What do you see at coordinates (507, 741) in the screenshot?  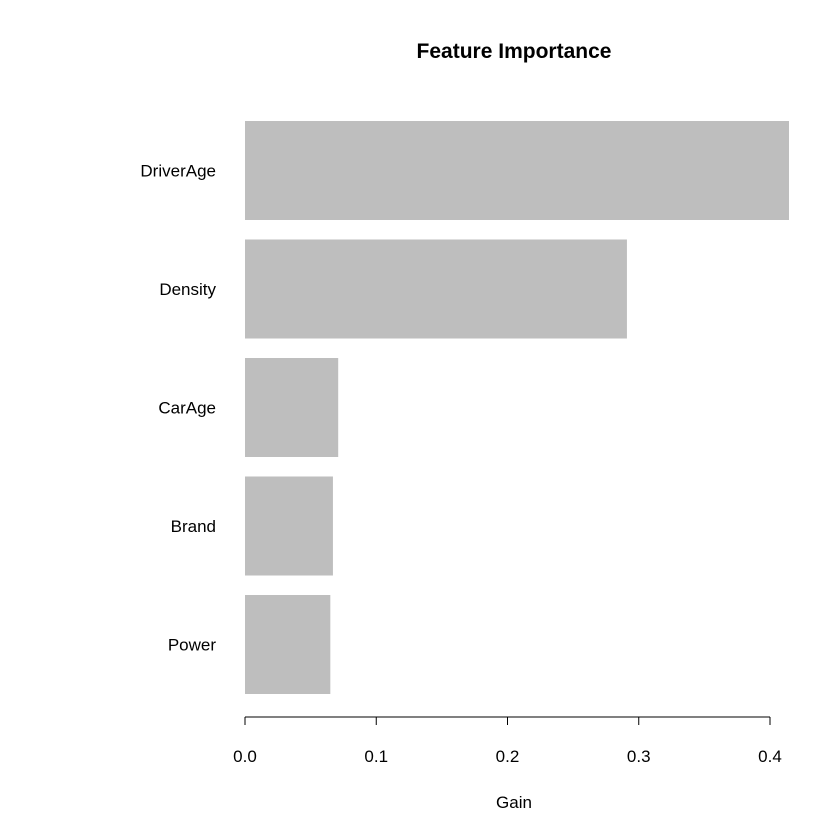 I see `x-axis: 0.0 0.1 0.2 0.3 0.4` at bounding box center [507, 741].